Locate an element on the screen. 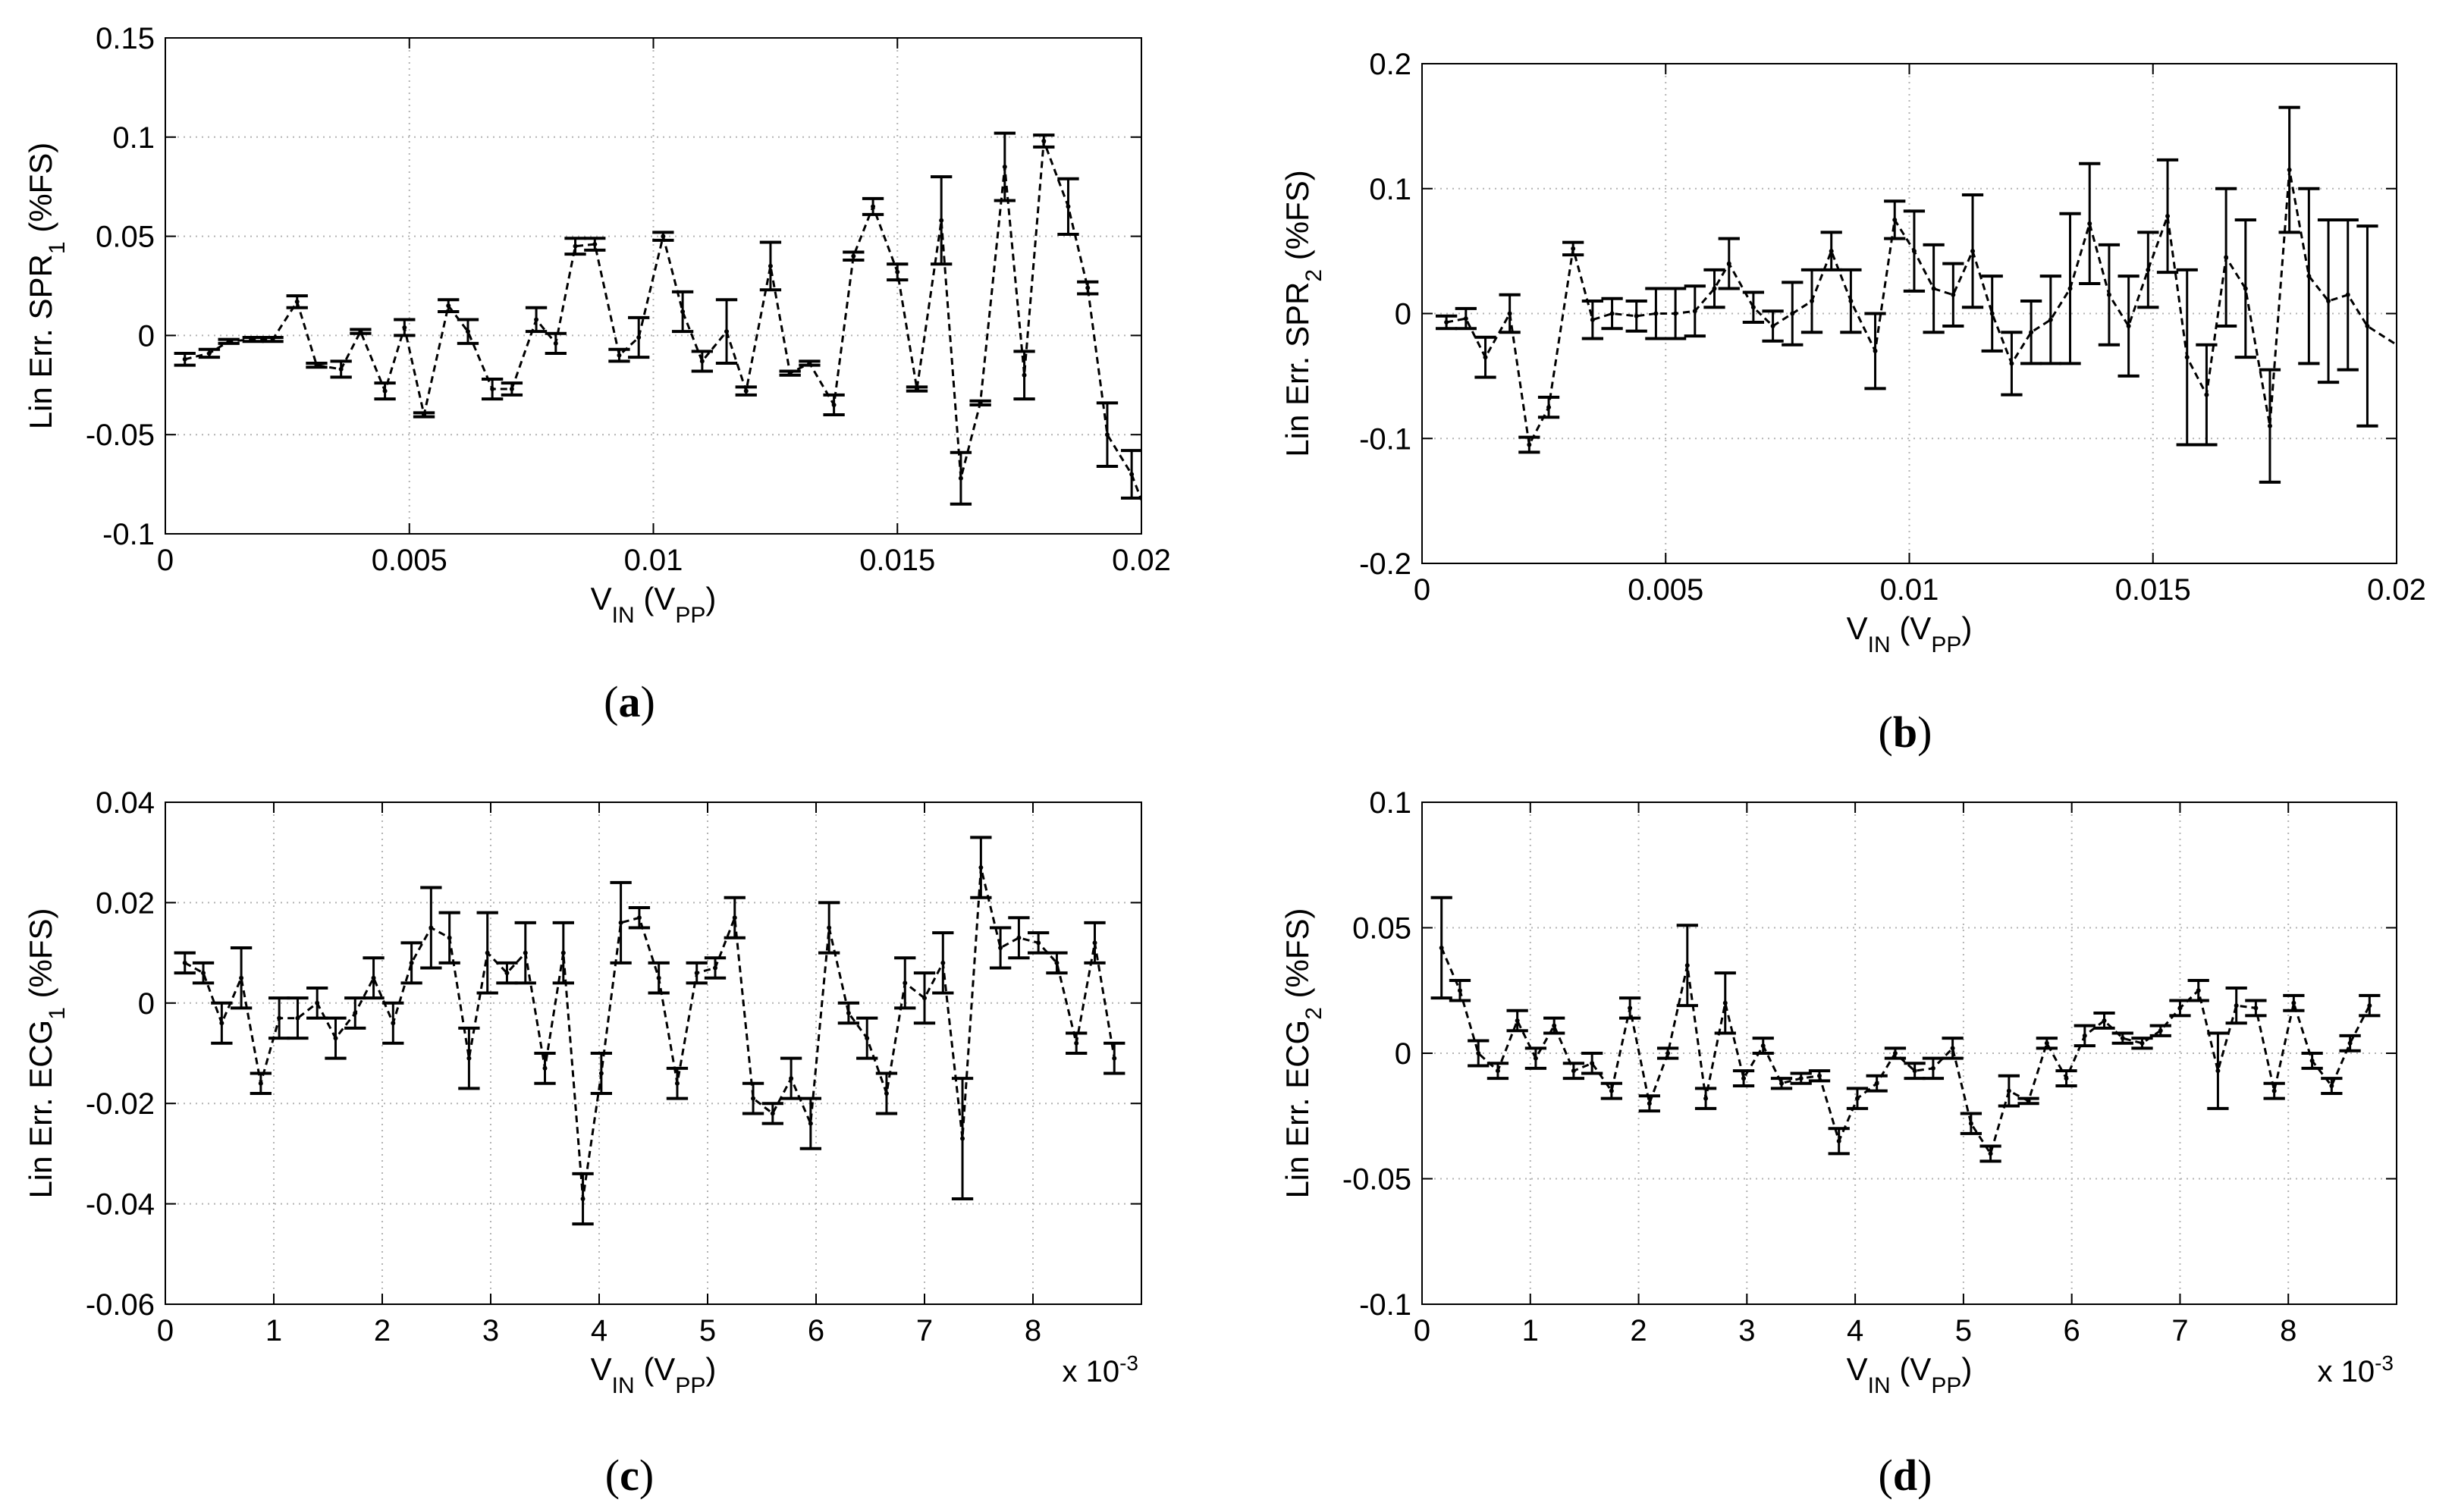  series-SPR1 is located at coordinates (657, 318).